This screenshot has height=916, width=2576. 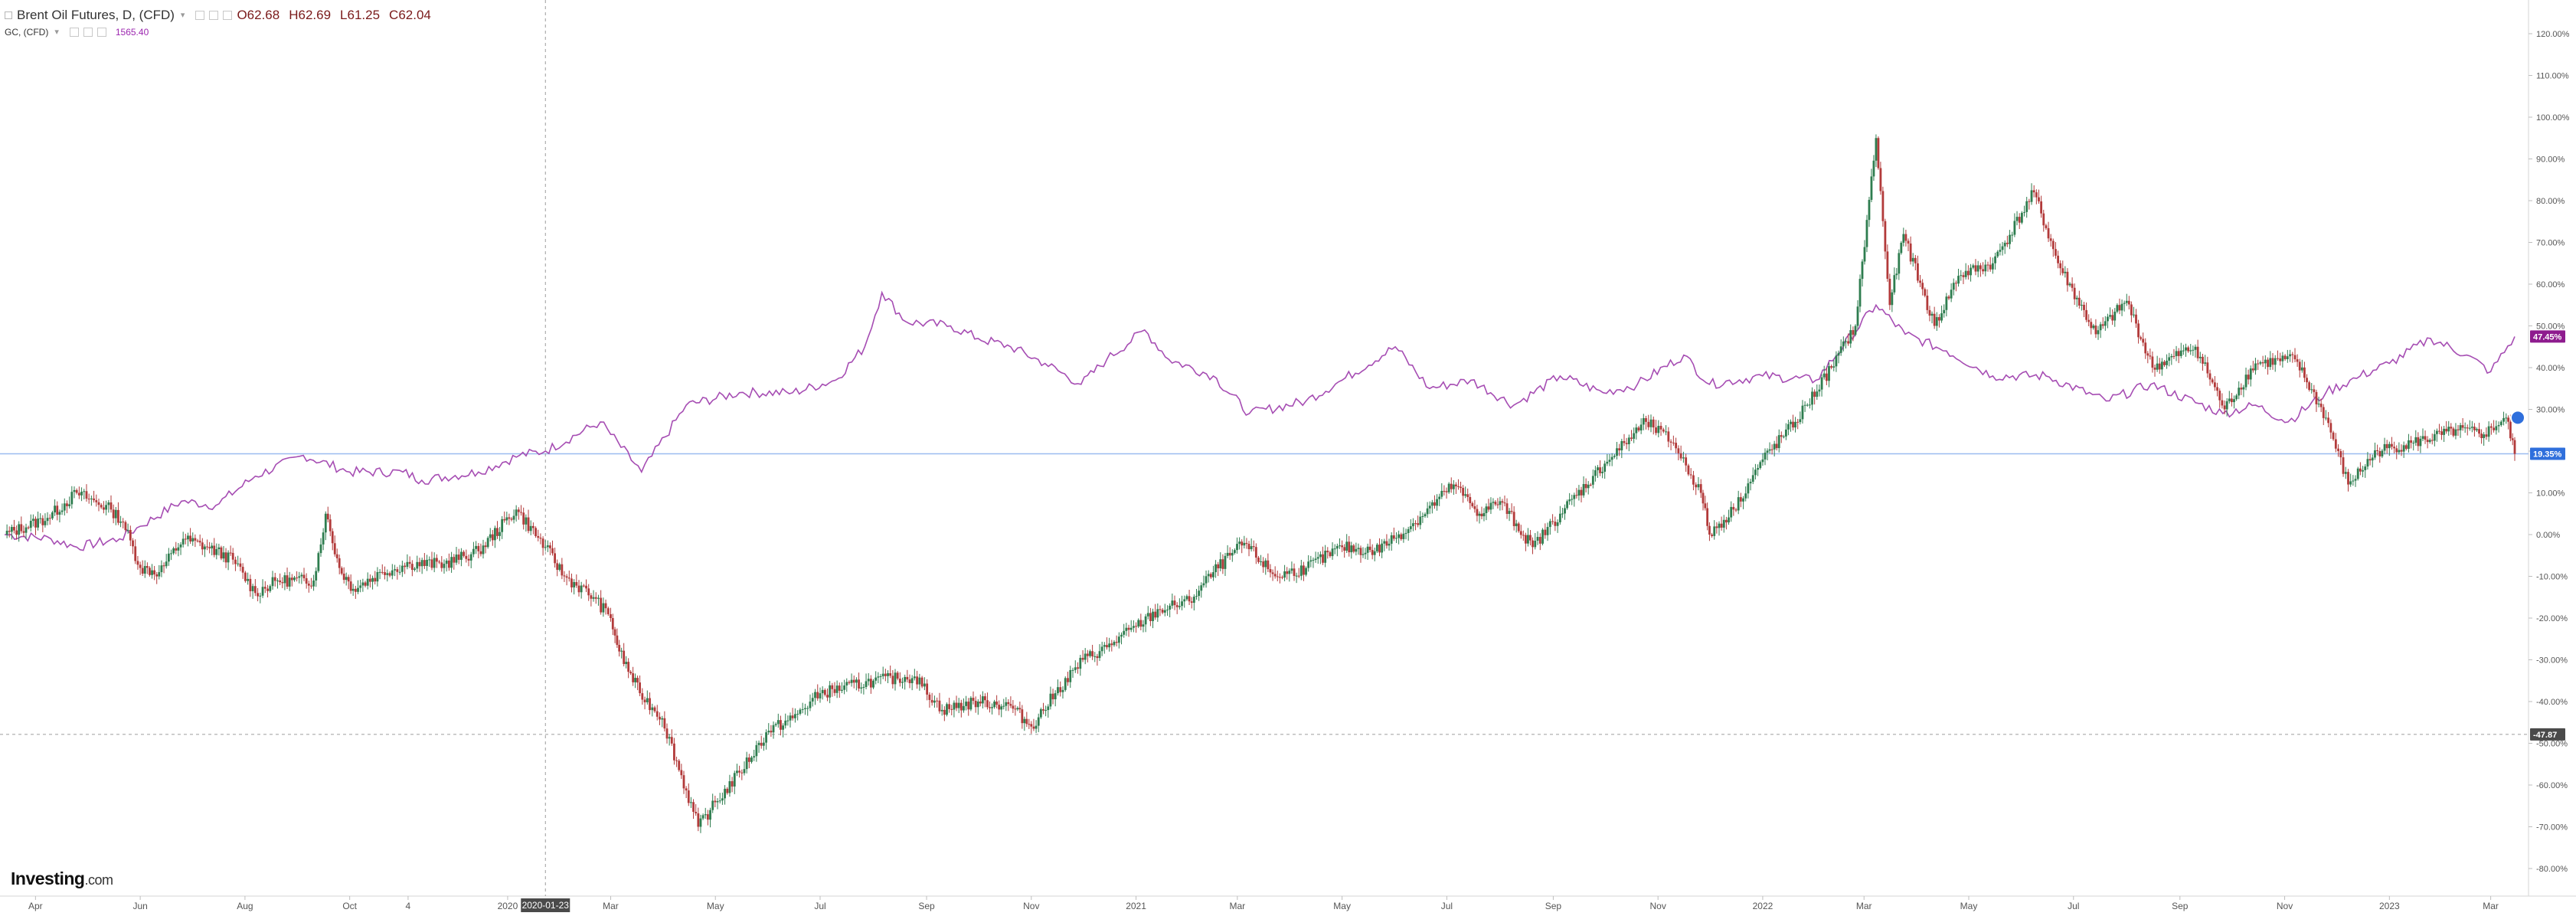 What do you see at coordinates (8, 15) in the screenshot?
I see `collapse-icon` at bounding box center [8, 15].